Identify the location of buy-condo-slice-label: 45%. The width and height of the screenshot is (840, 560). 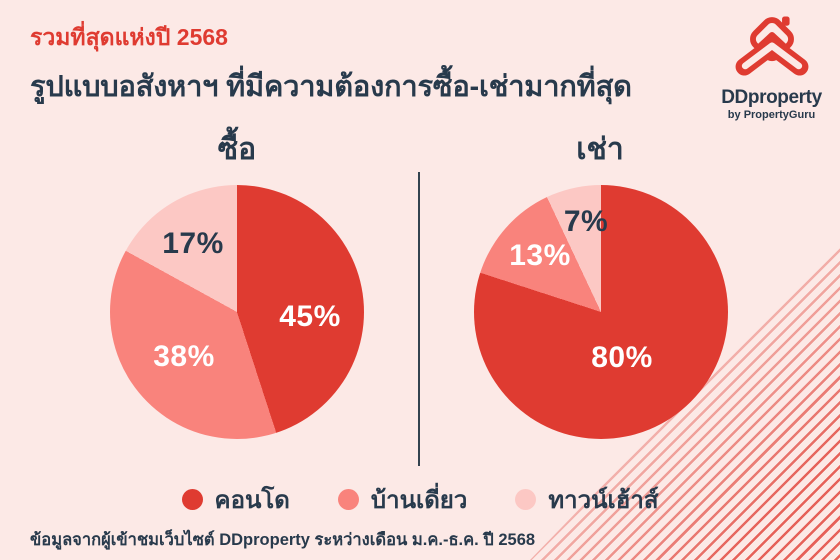
(310, 316).